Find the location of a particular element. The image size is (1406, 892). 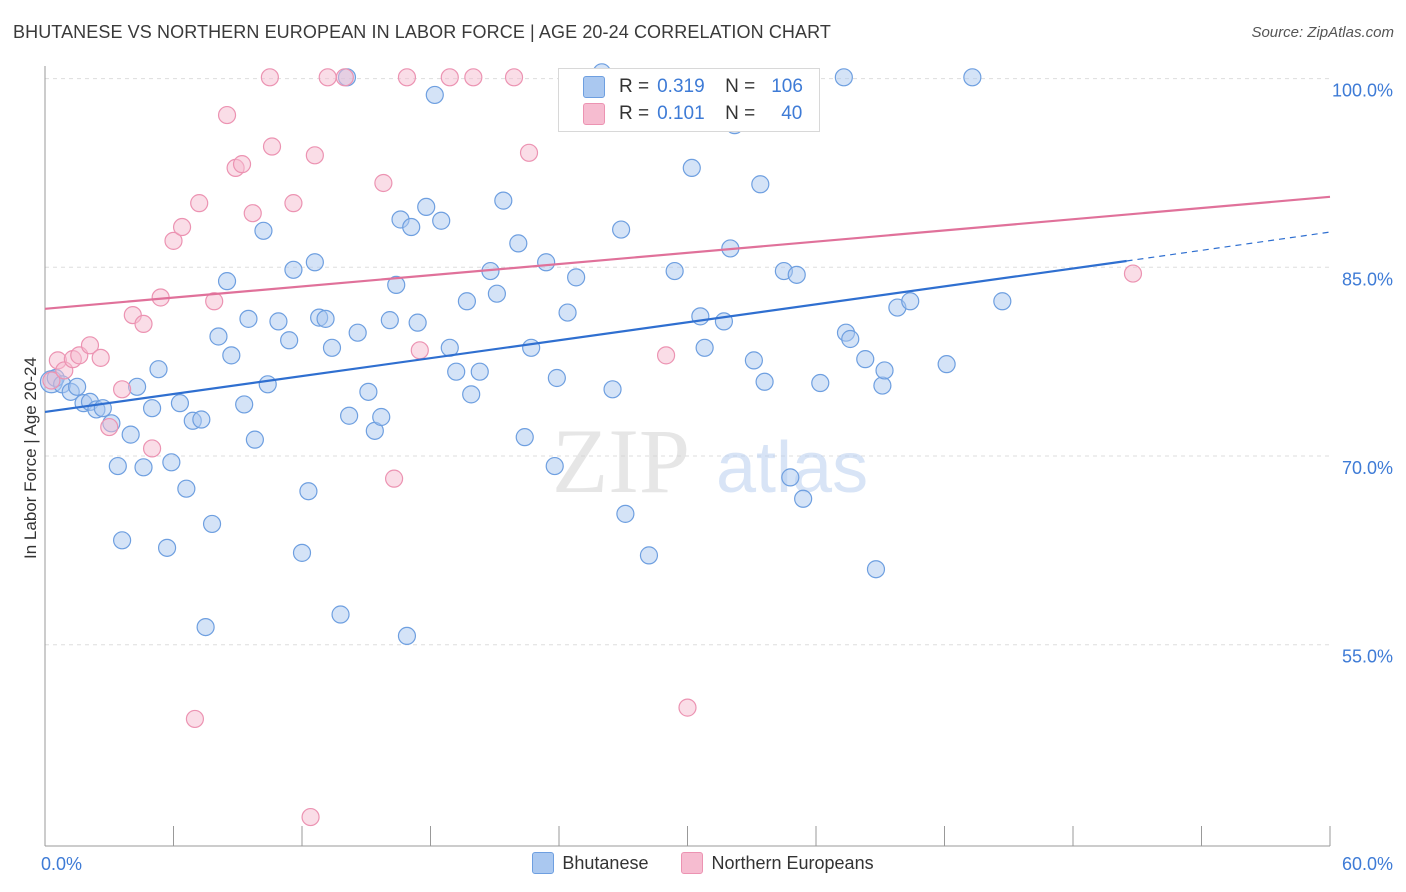

y-tick-label: 70.0% is located at coordinates (1367, 468).